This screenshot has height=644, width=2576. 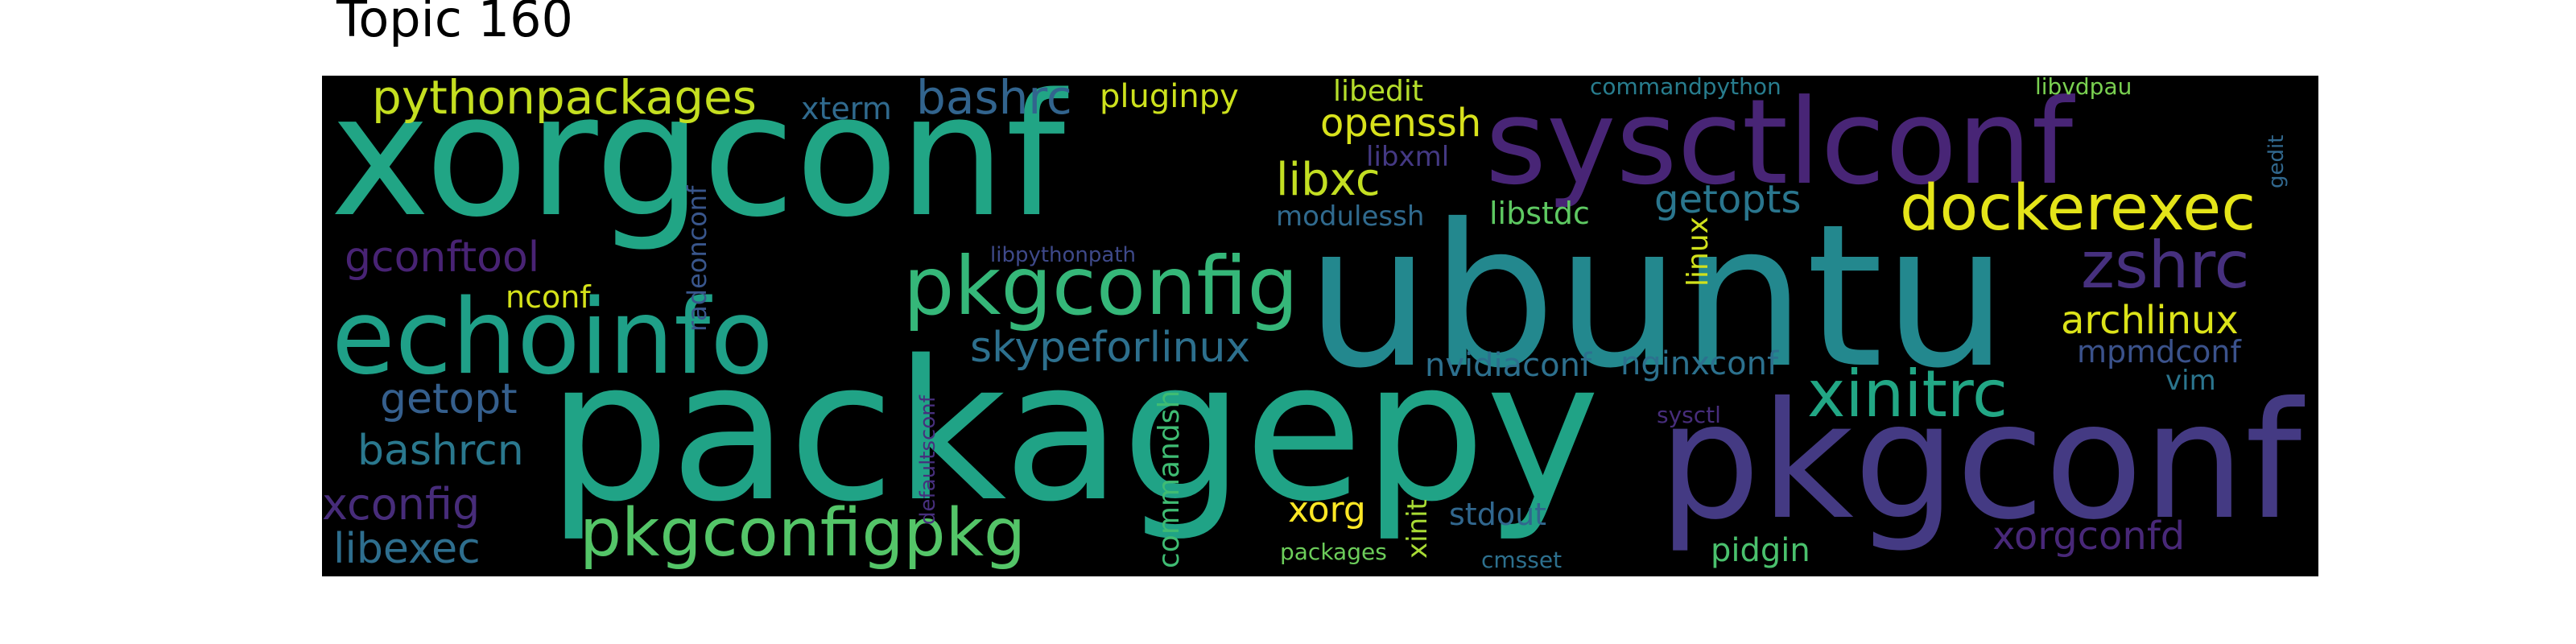 What do you see at coordinates (1760, 550) in the screenshot?
I see `word-pidgin: pidgin` at bounding box center [1760, 550].